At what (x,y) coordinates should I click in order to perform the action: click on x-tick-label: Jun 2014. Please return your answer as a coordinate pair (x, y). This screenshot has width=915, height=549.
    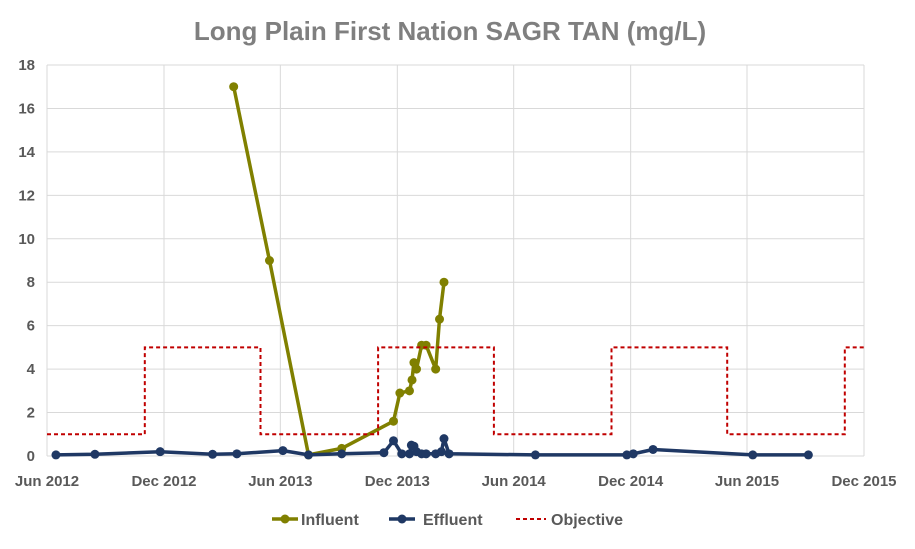
    Looking at the image, I should click on (514, 481).